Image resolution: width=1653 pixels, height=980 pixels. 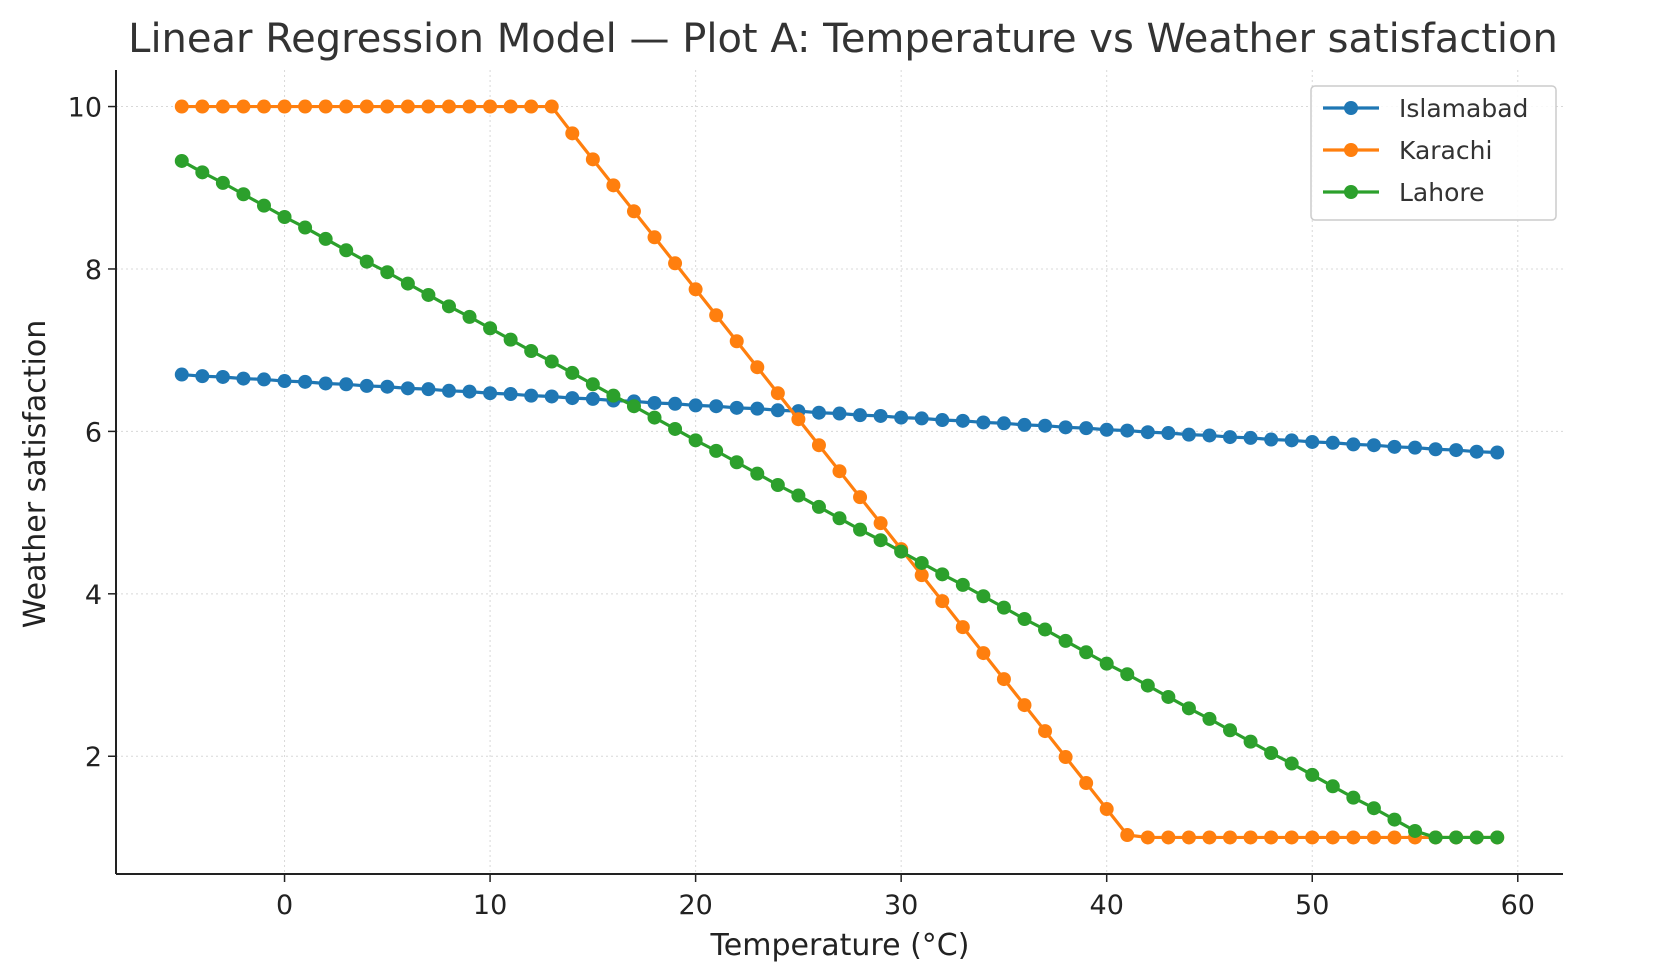 What do you see at coordinates (1442, 192) in the screenshot?
I see `legend-label-lahore: Lahore` at bounding box center [1442, 192].